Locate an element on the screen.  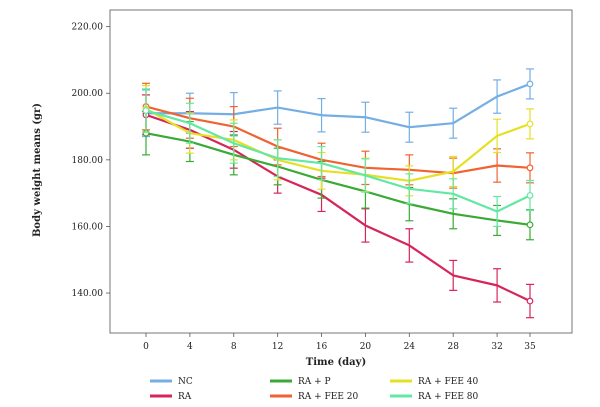
legend-item: RA + FEE 40 is located at coordinates (434, 382).